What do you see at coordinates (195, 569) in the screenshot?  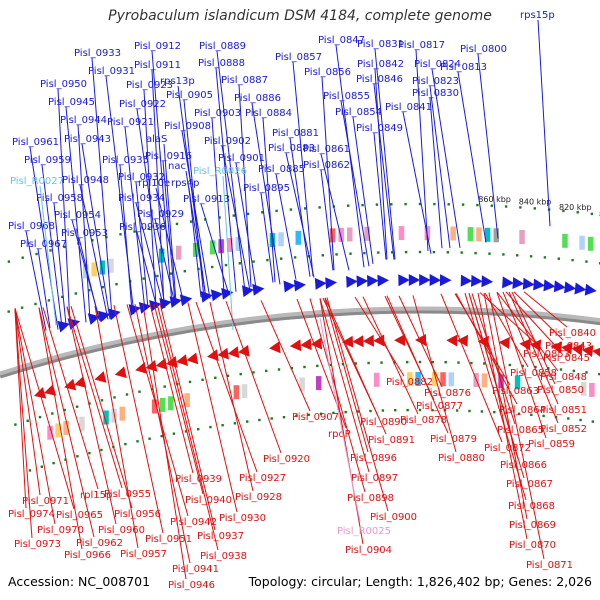 I see `gene-label-pisl-0941: Pisl_0941` at bounding box center [195, 569].